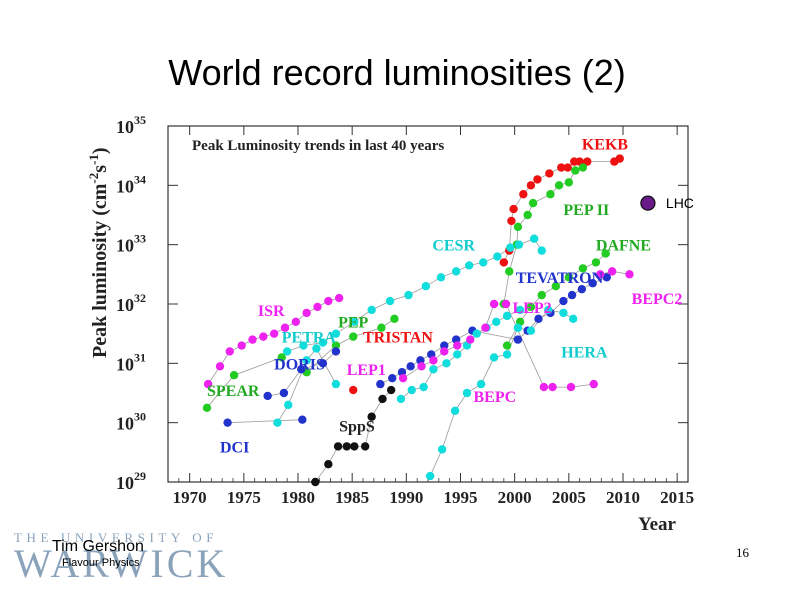 This screenshot has height=595, width=794. I want to click on author-name: Tim Gershon, so click(98, 546).